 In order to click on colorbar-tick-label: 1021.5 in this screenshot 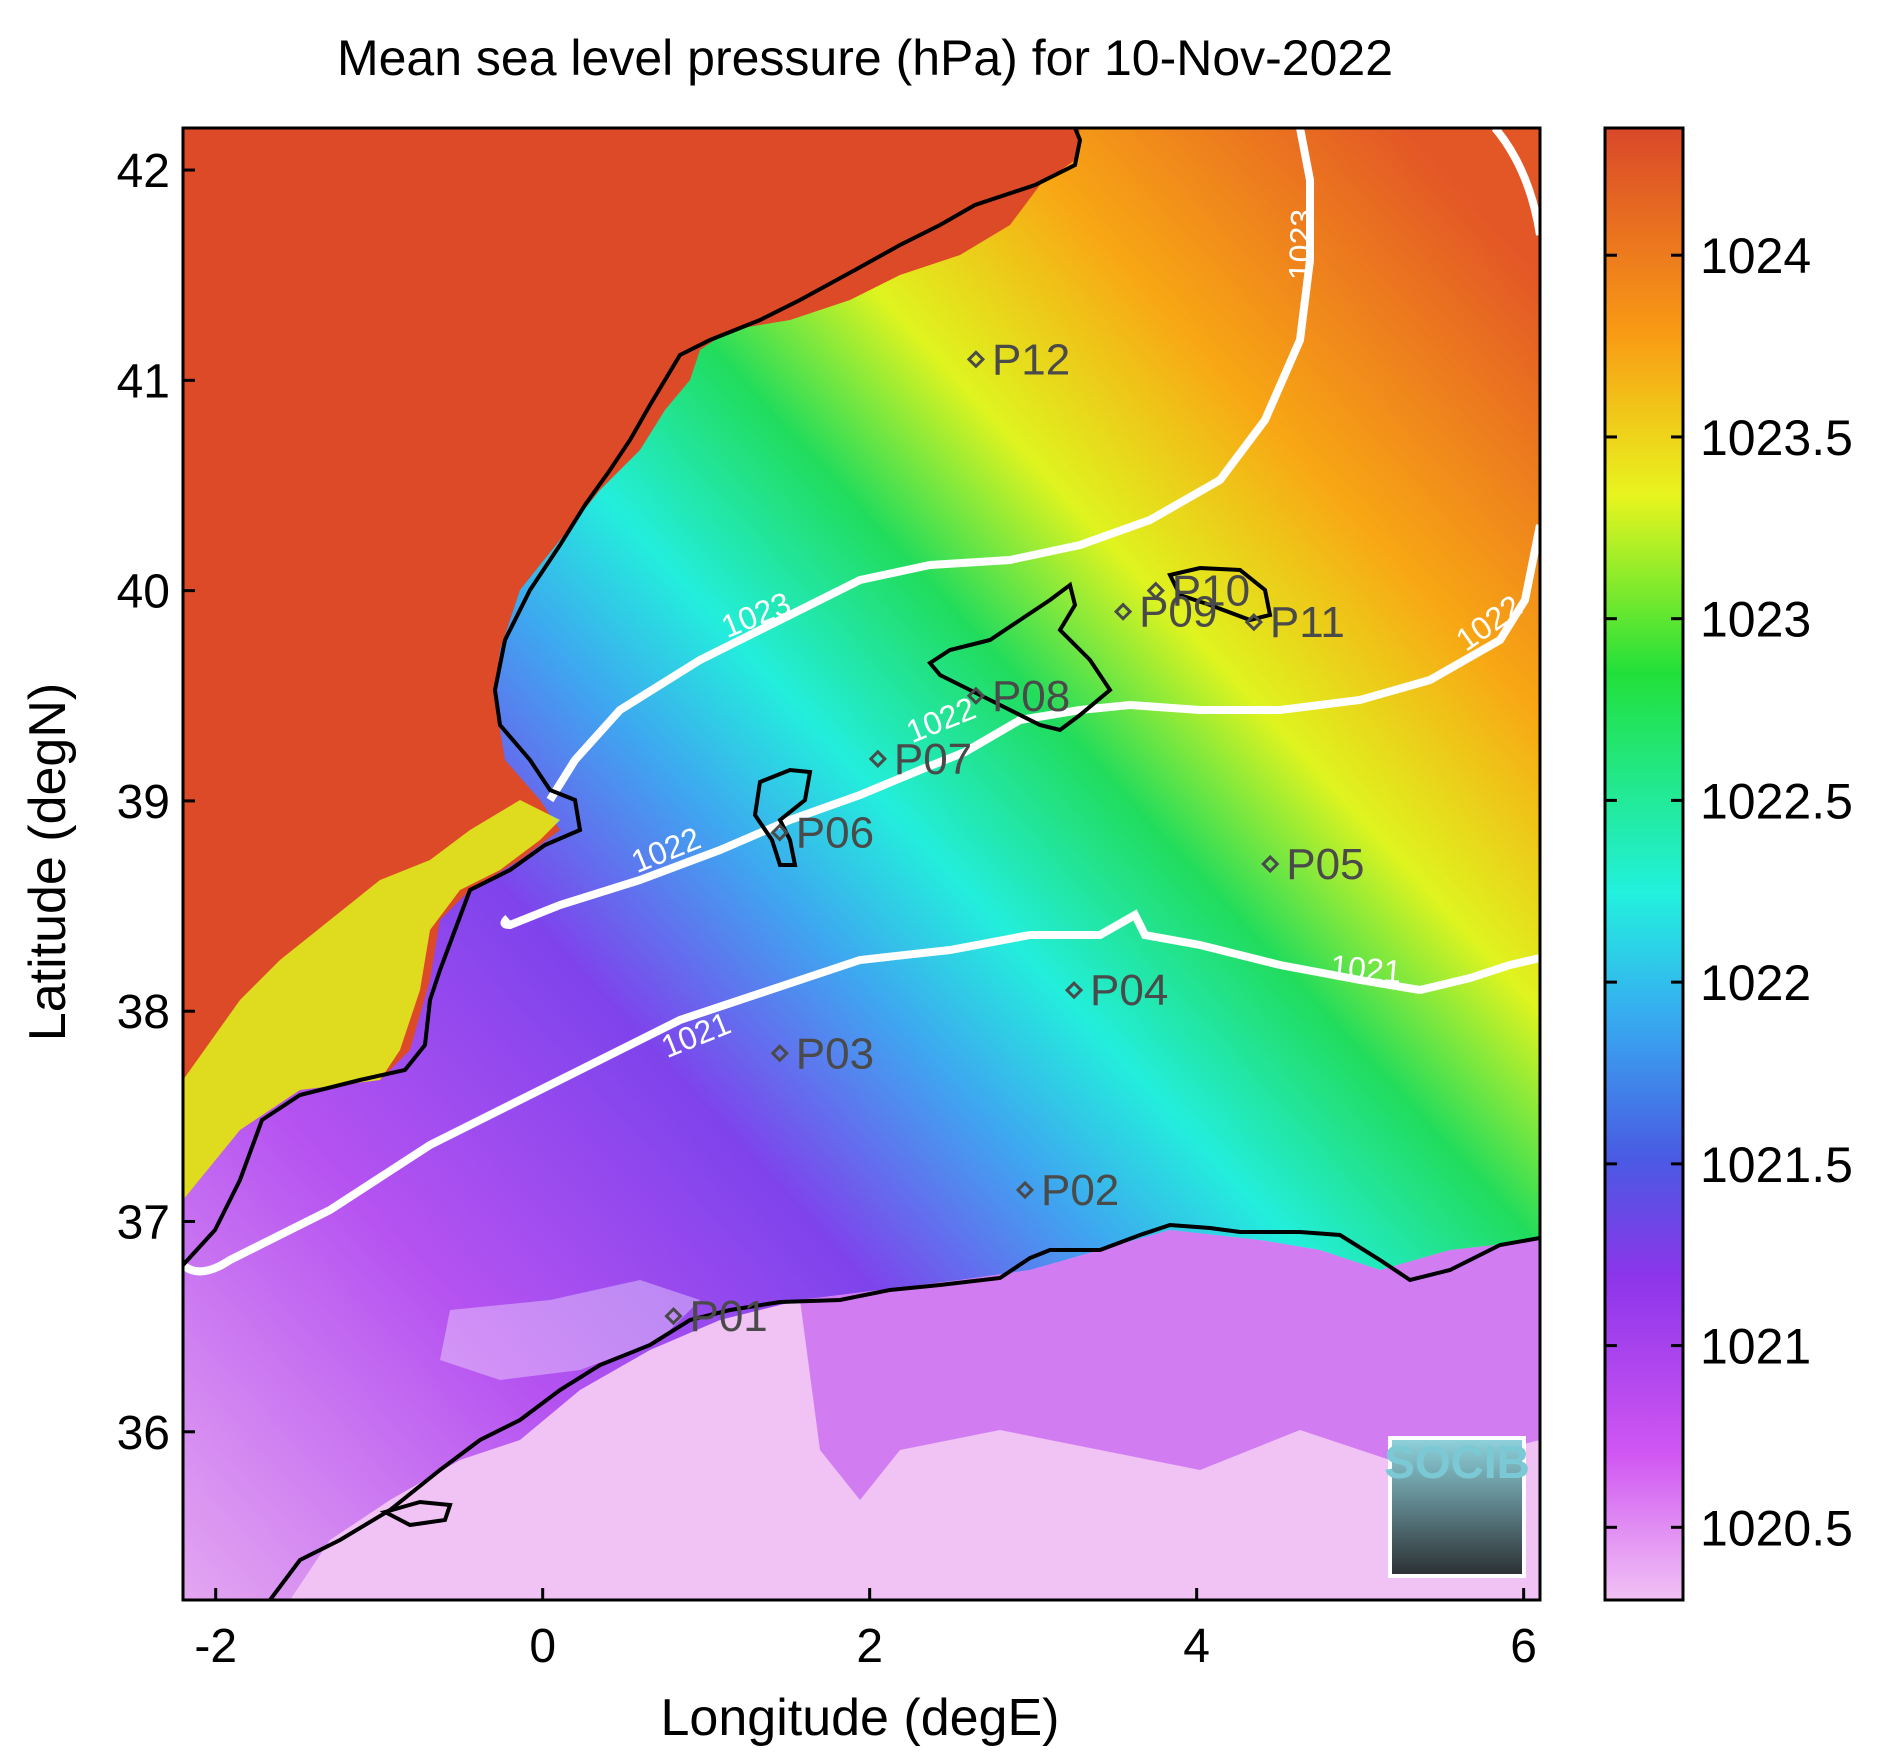, I will do `click(1776, 1165)`.